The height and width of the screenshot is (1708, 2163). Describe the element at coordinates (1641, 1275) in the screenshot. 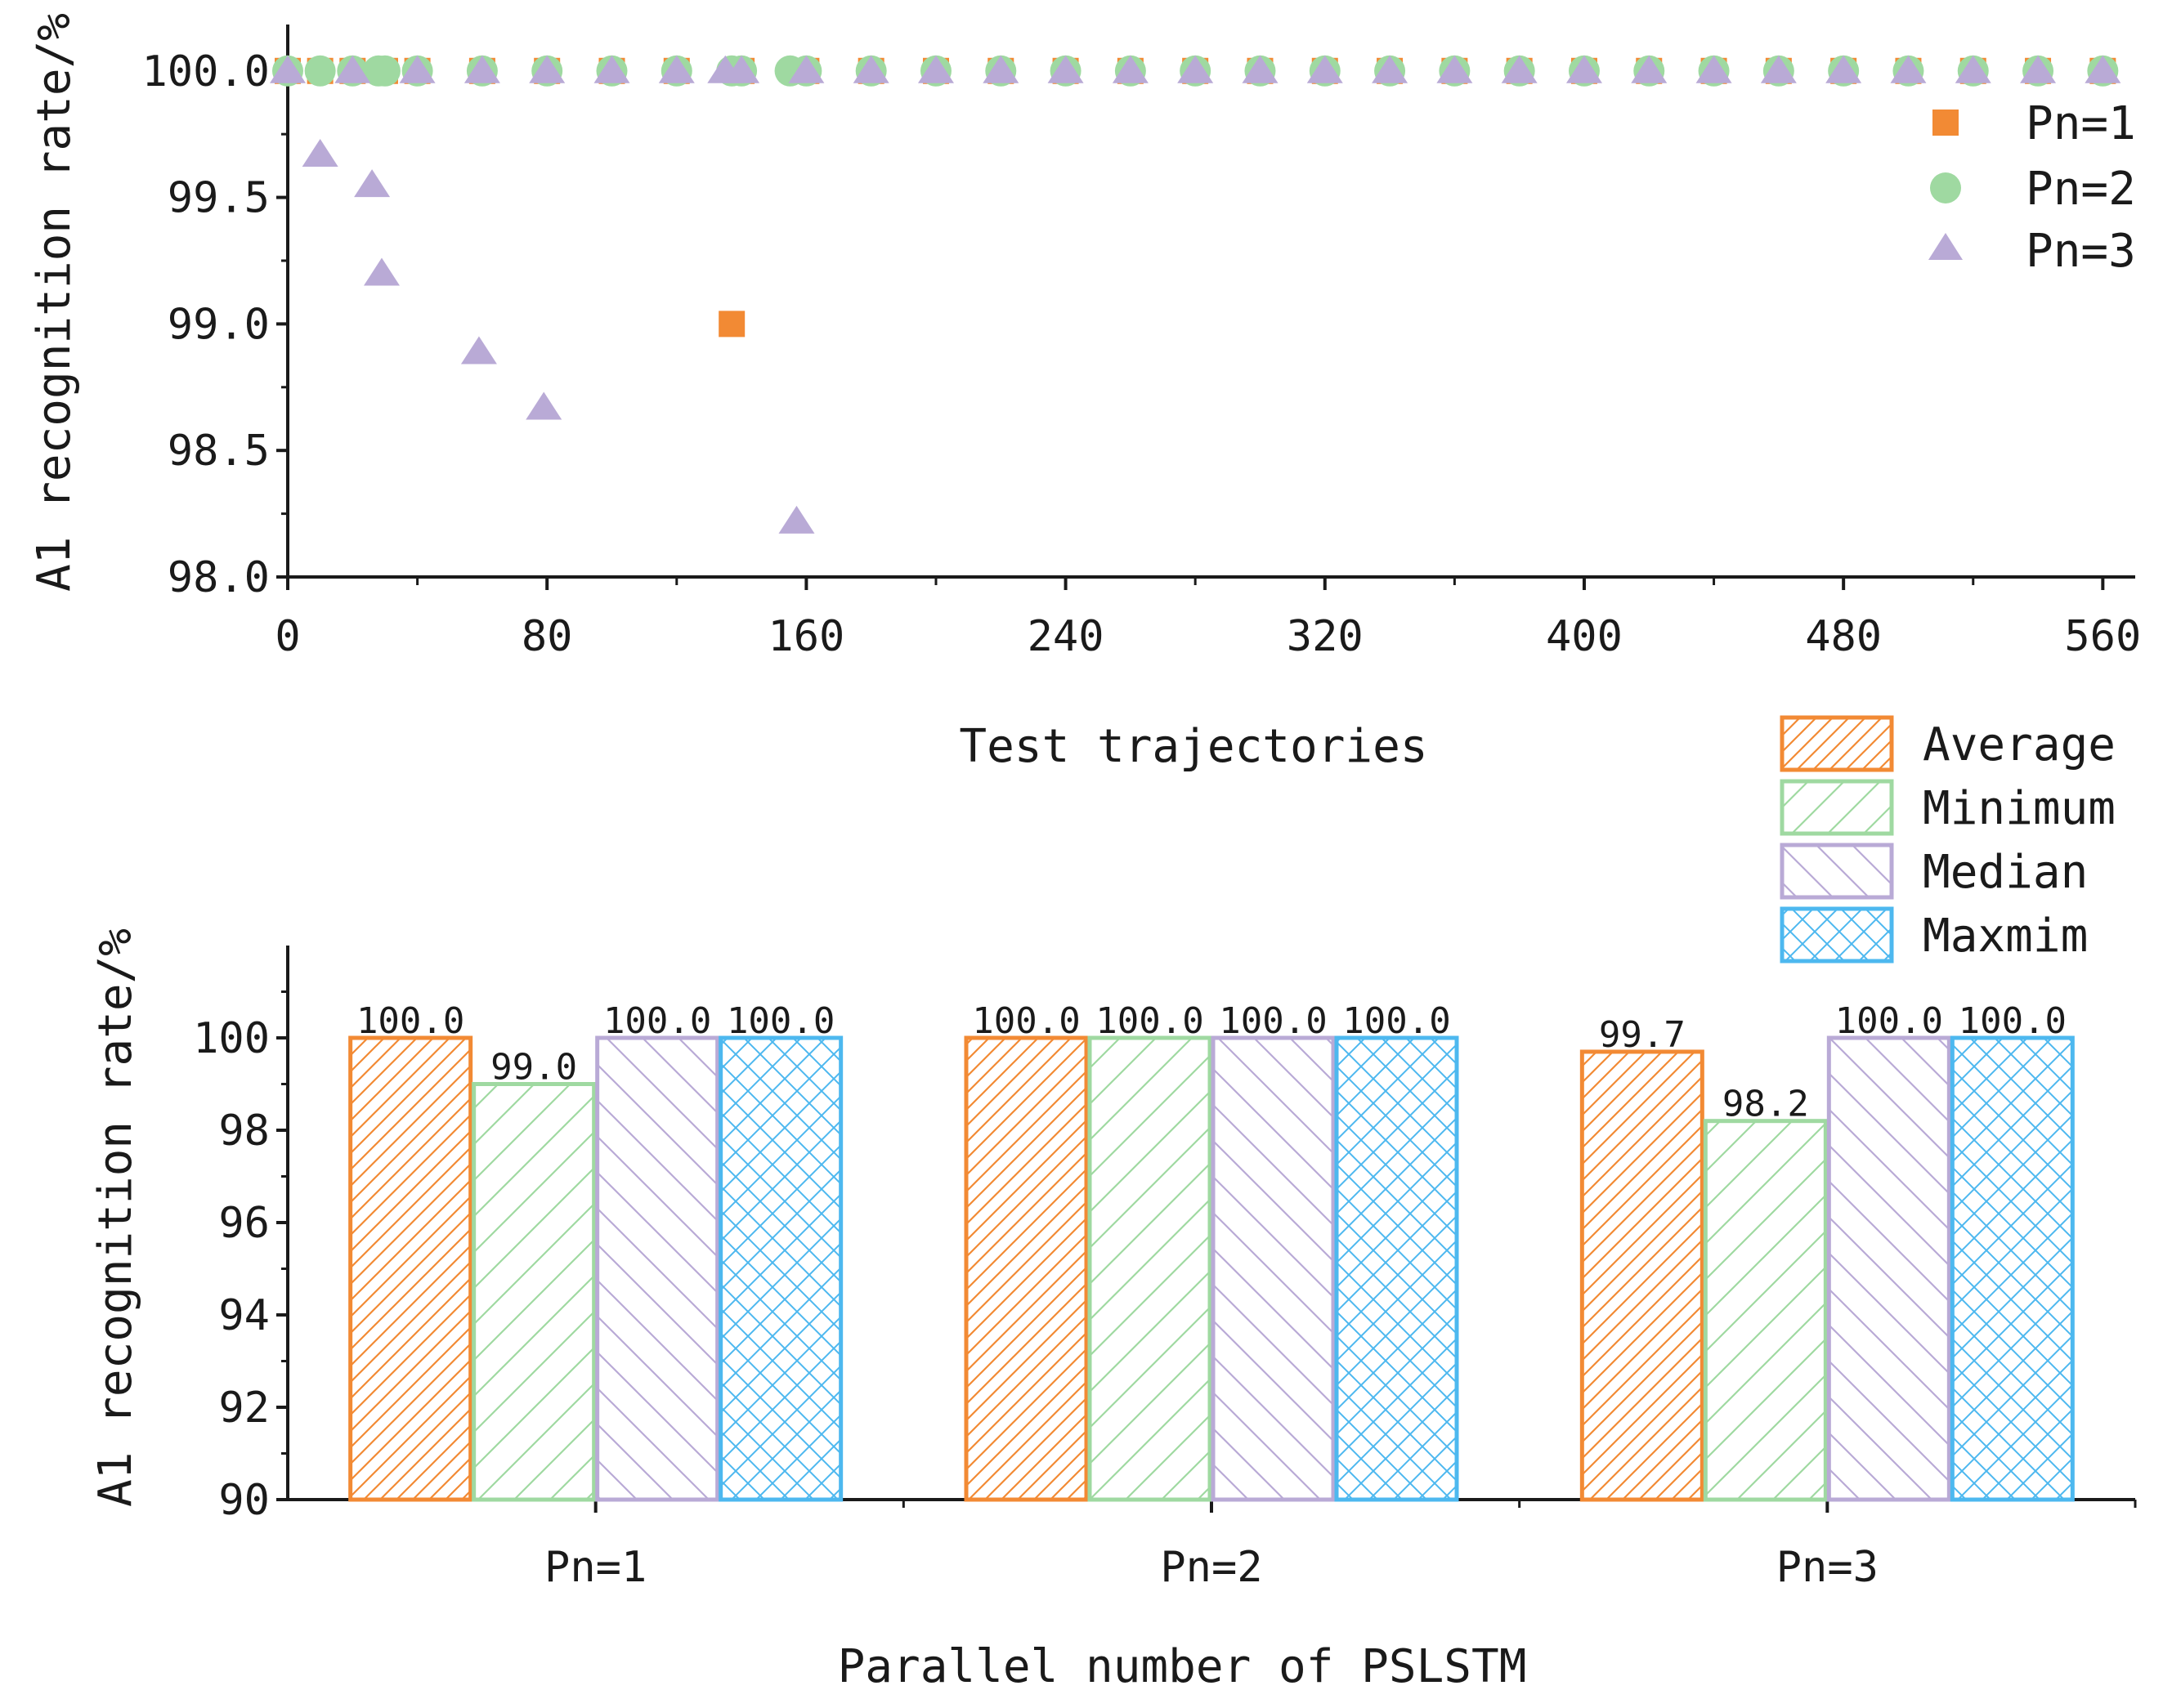

I see `bar-average-pn3` at that location.